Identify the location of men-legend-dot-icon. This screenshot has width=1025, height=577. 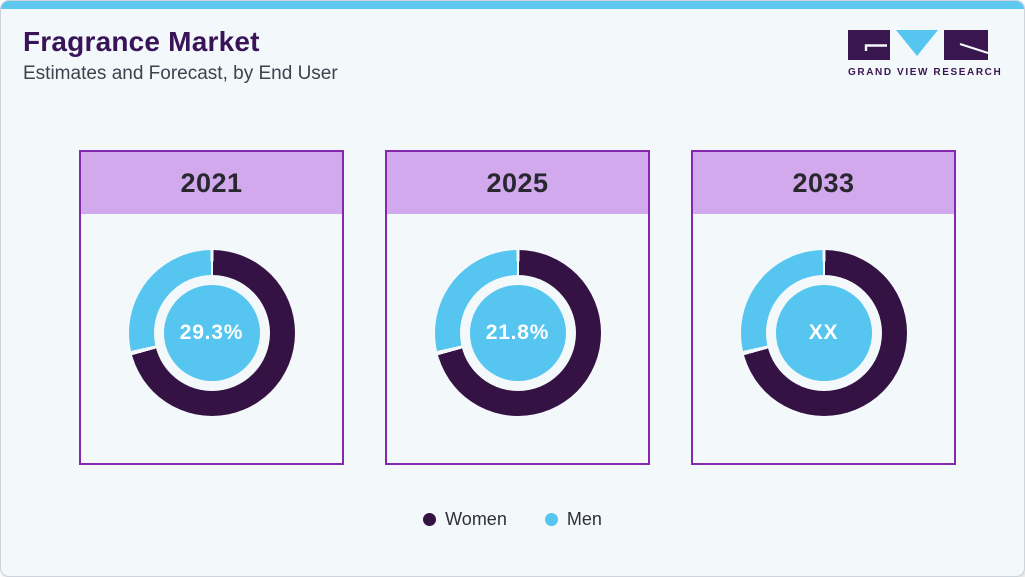
(551, 519).